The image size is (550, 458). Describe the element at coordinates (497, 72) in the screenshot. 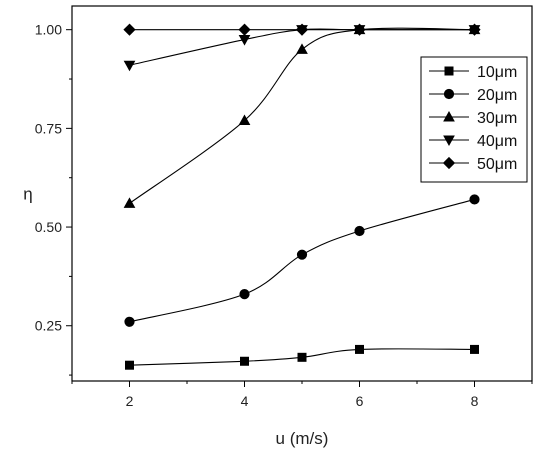

I see `legend-label: 10μm` at that location.